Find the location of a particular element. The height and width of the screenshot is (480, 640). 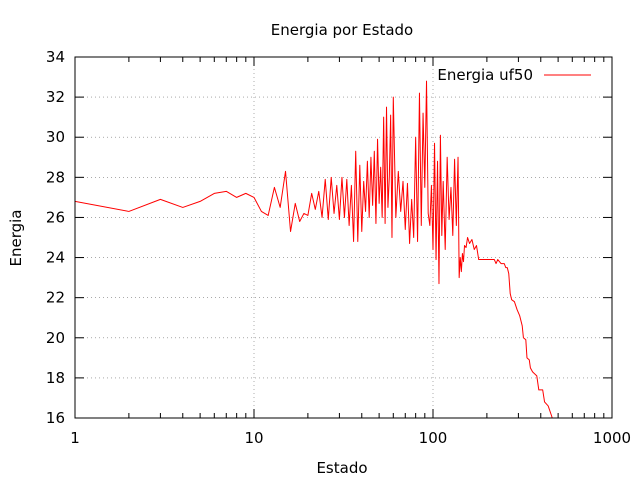

legend-label: Energia uf50 is located at coordinates (485, 75).